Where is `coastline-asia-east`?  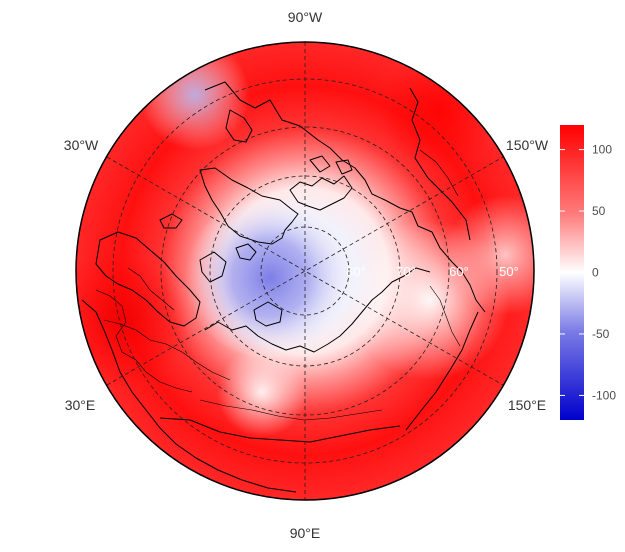 coastline-asia-east is located at coordinates (442, 371).